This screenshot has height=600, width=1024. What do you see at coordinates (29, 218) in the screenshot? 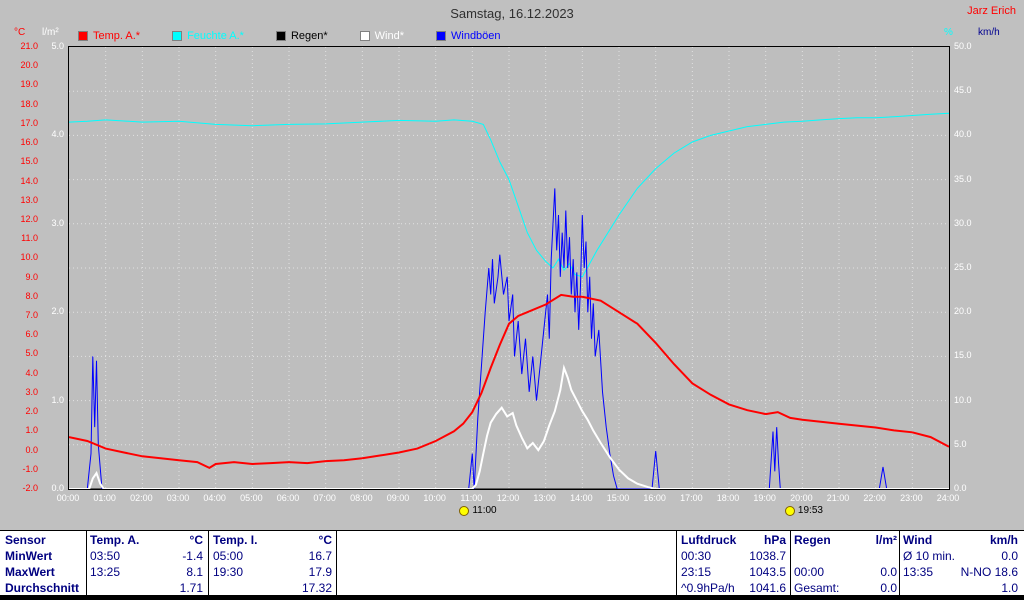
I see `y-tick-temp: 12.0` at bounding box center [29, 218].